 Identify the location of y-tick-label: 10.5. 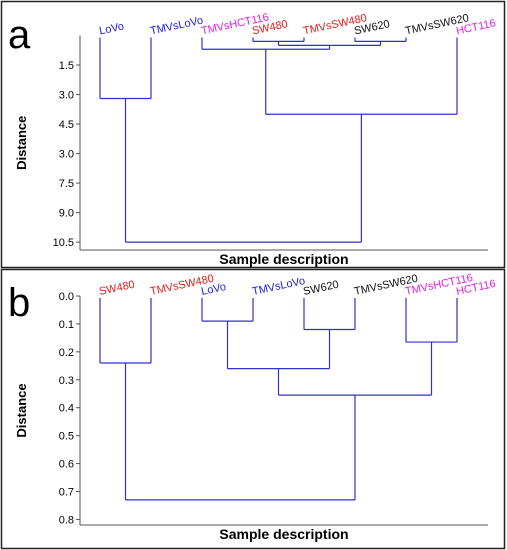
(63, 243).